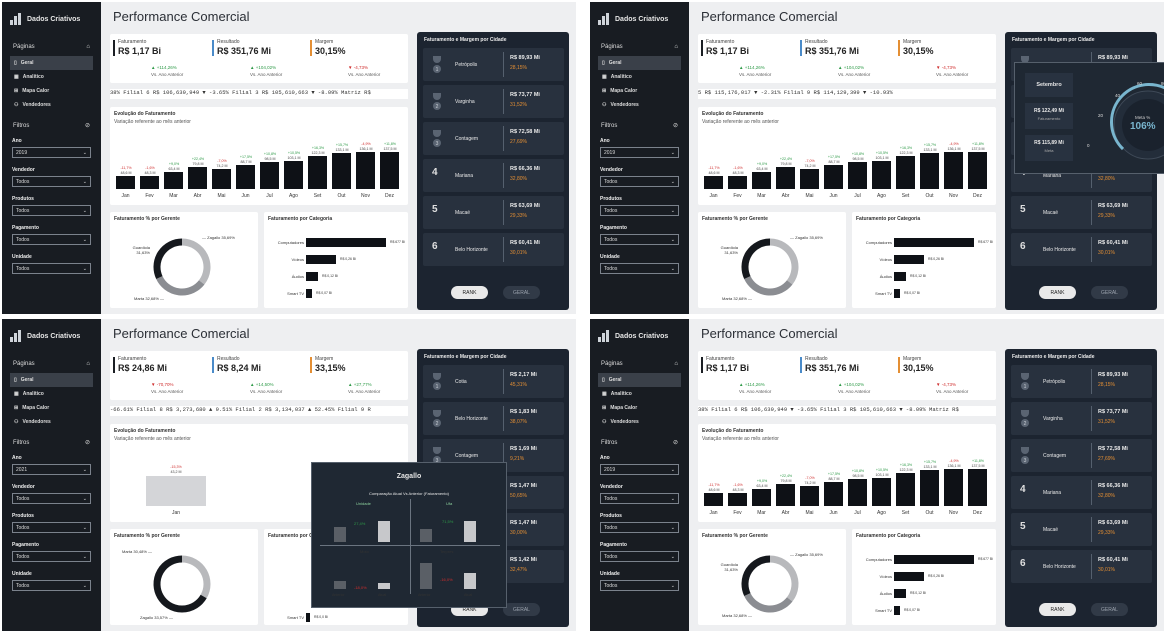 This screenshot has height=643, width=1166. What do you see at coordinates (1118, 95) in the screenshot?
I see `gauge-tick-2: 40` at bounding box center [1118, 95].